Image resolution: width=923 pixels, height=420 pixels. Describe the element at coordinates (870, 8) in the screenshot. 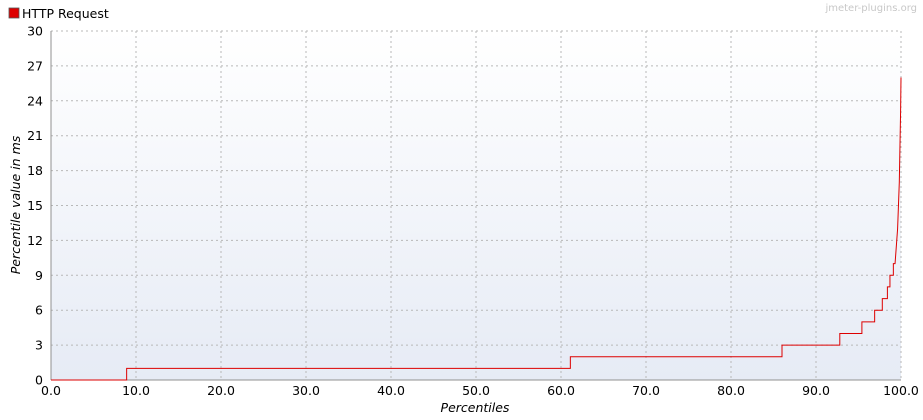

I see `watermark: jmeter-plugins.org` at that location.